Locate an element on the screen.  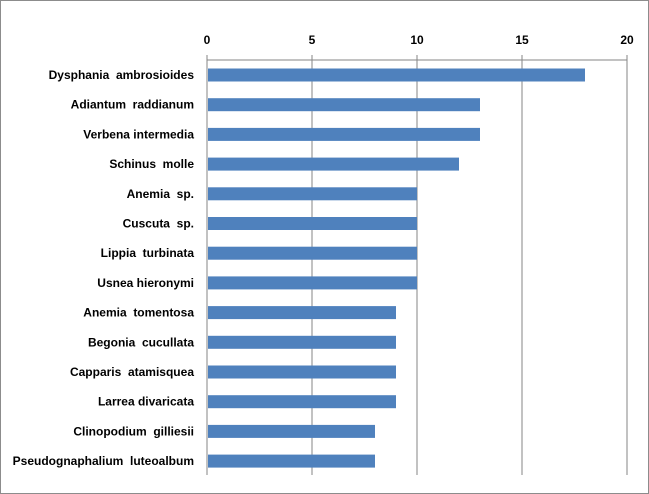
category-label: Clinopodium gilliesii is located at coordinates (133, 431).